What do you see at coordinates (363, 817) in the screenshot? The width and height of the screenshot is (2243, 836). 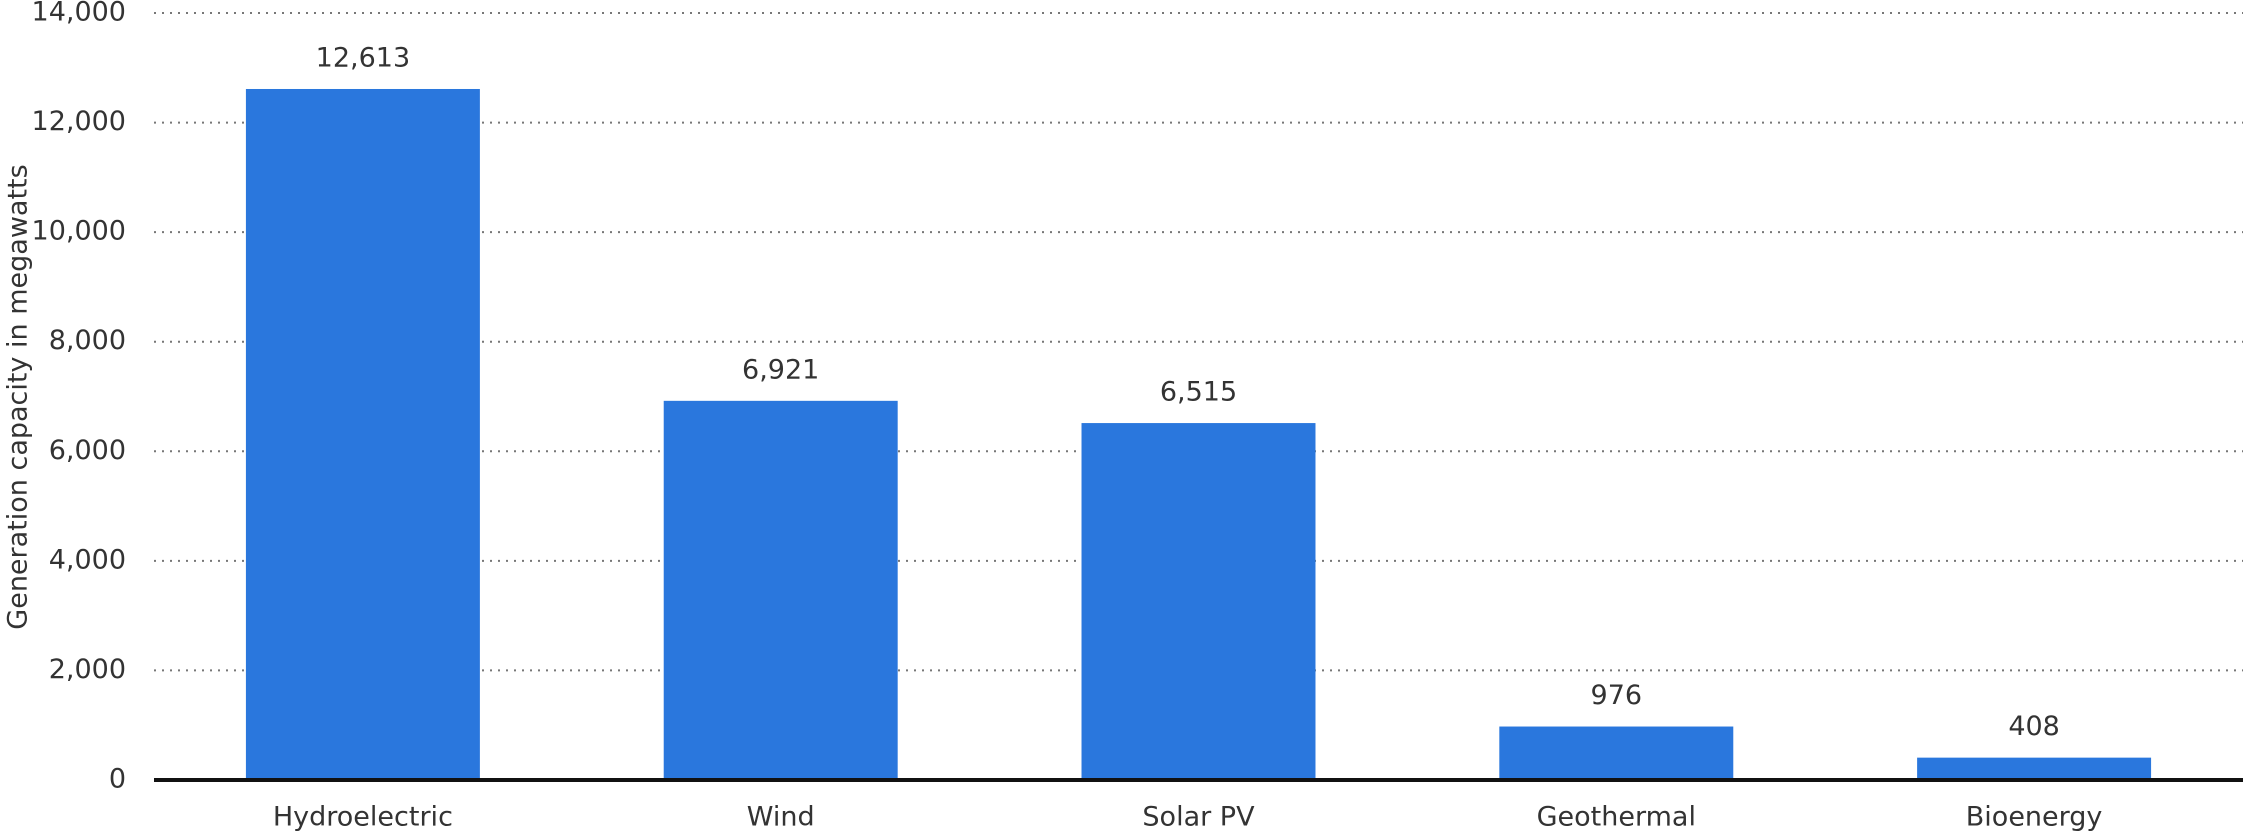 I see `x-tick-label: Hydroelectric` at bounding box center [363, 817].